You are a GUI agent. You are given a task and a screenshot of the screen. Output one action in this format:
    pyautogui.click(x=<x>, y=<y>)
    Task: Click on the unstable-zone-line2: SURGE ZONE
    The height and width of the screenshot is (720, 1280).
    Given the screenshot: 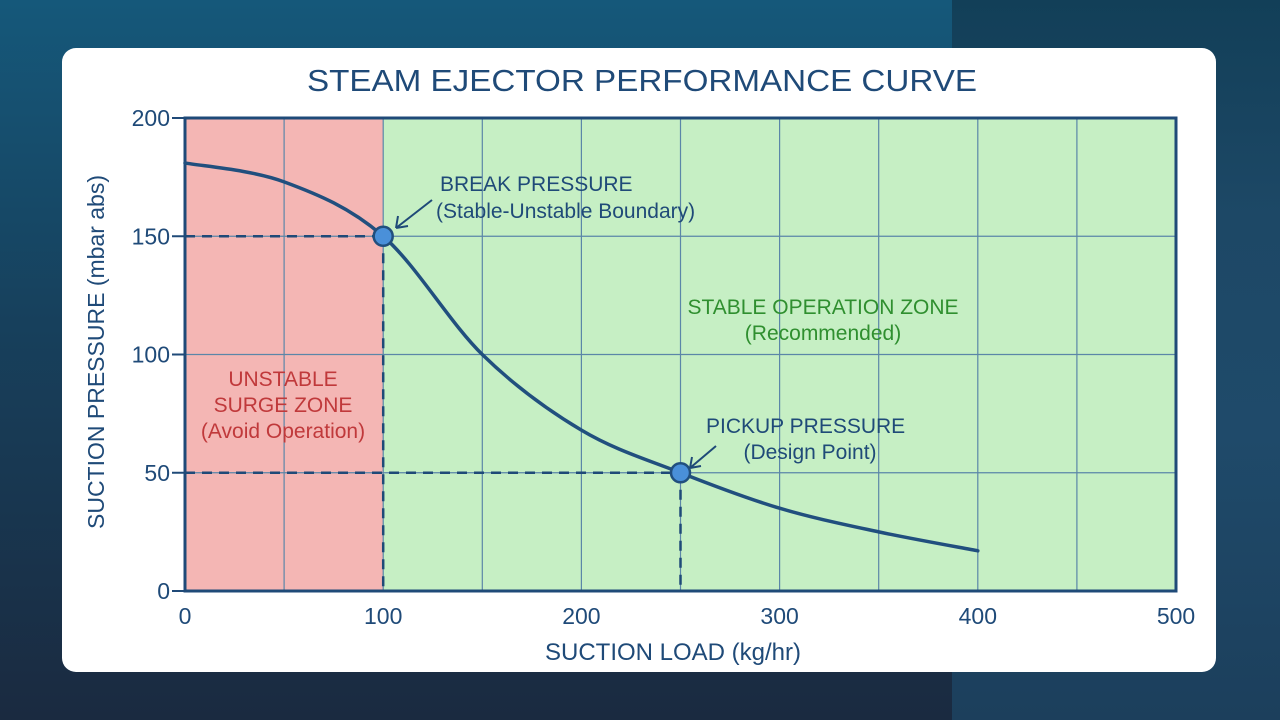 What is the action you would take?
    pyautogui.click(x=283, y=405)
    